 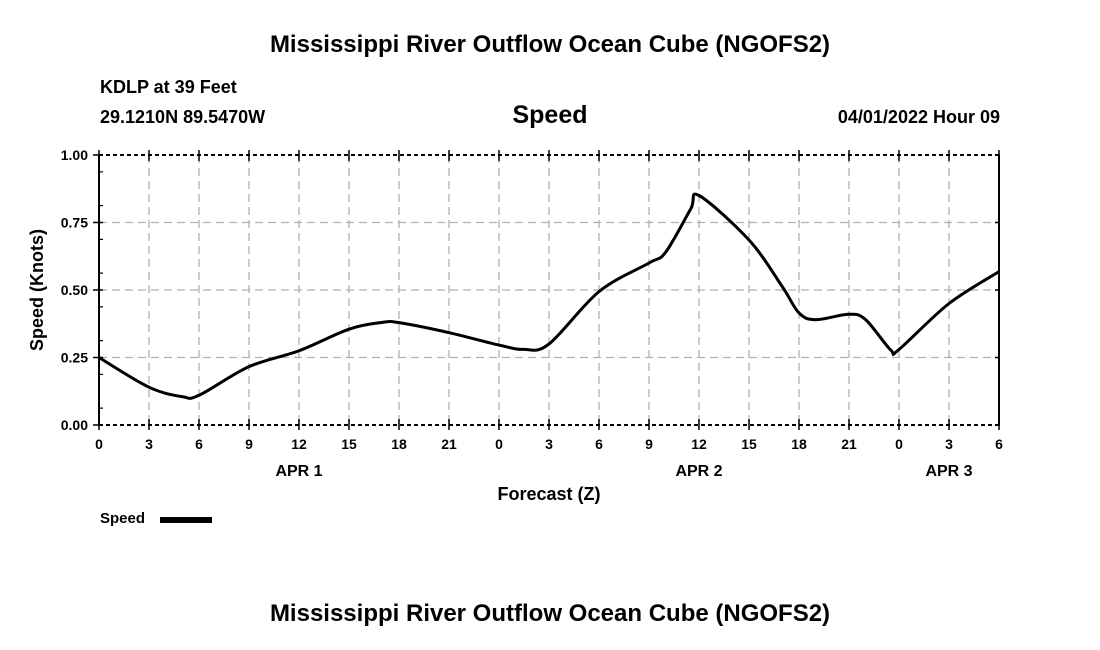 I want to click on forecast-datetime: 04/01/2022 Hour 09, so click(x=918, y=117).